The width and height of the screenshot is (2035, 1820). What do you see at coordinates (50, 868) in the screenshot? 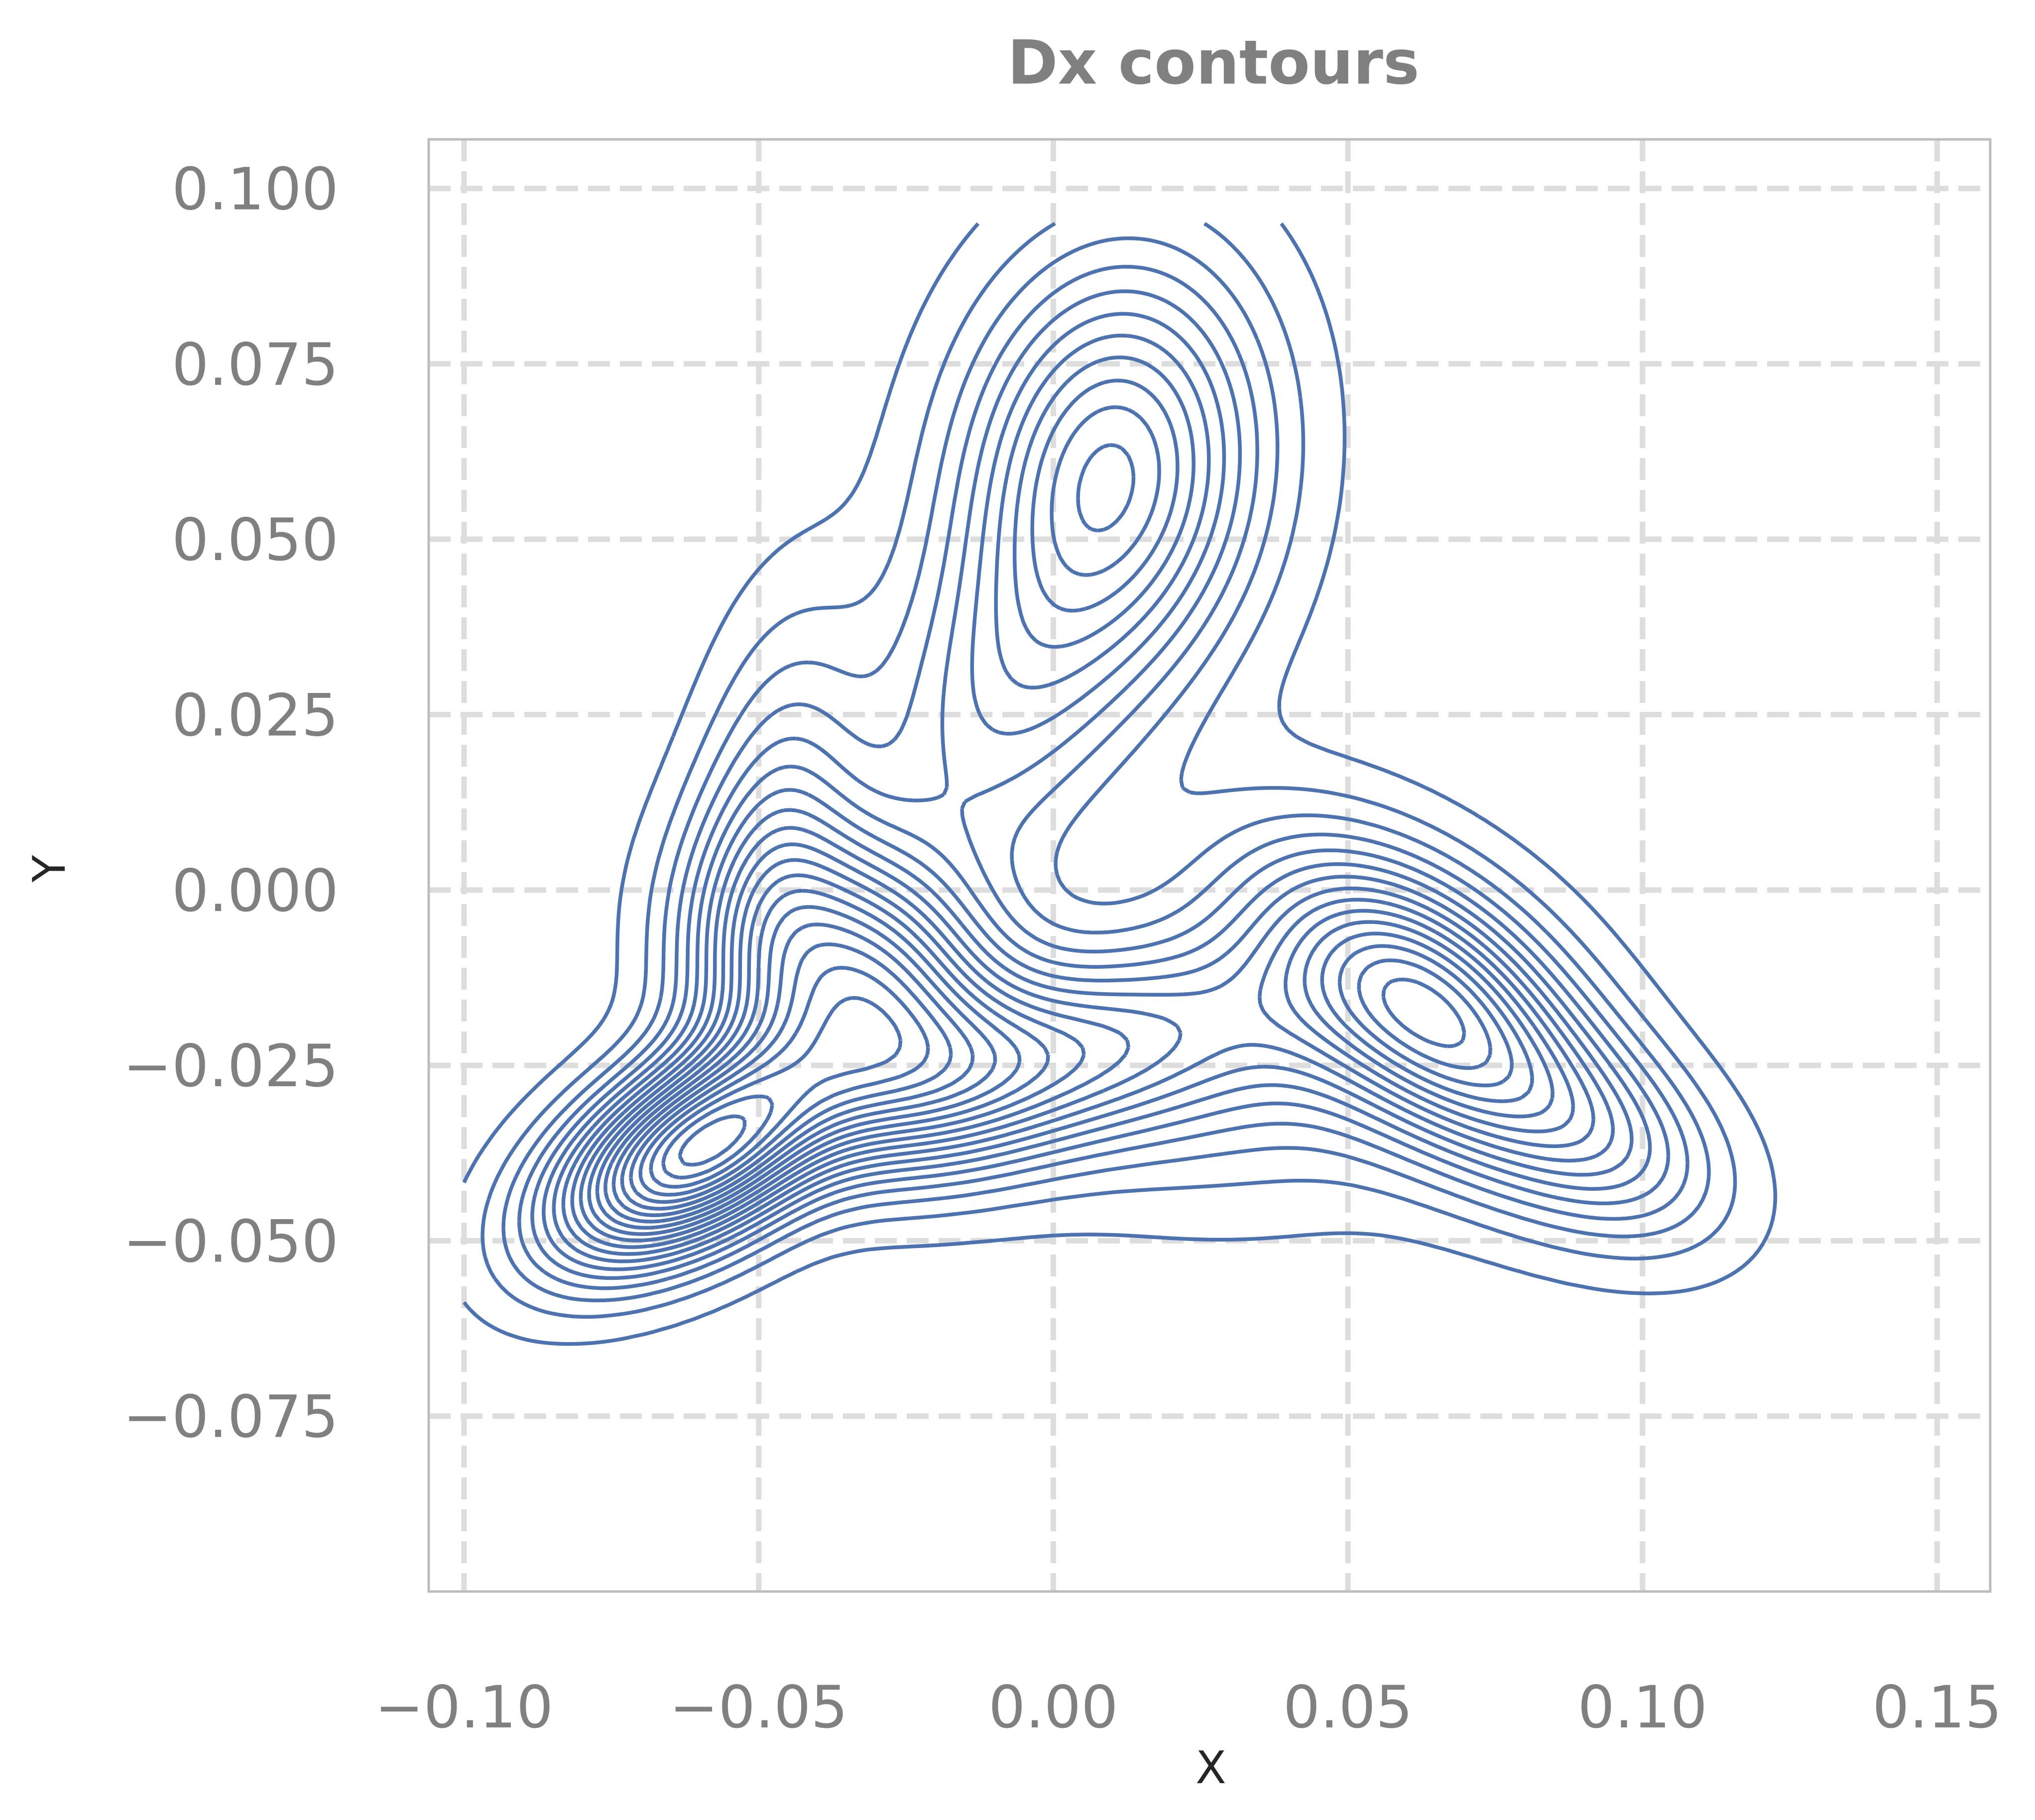
I see `y-axis-label: Y` at bounding box center [50, 868].